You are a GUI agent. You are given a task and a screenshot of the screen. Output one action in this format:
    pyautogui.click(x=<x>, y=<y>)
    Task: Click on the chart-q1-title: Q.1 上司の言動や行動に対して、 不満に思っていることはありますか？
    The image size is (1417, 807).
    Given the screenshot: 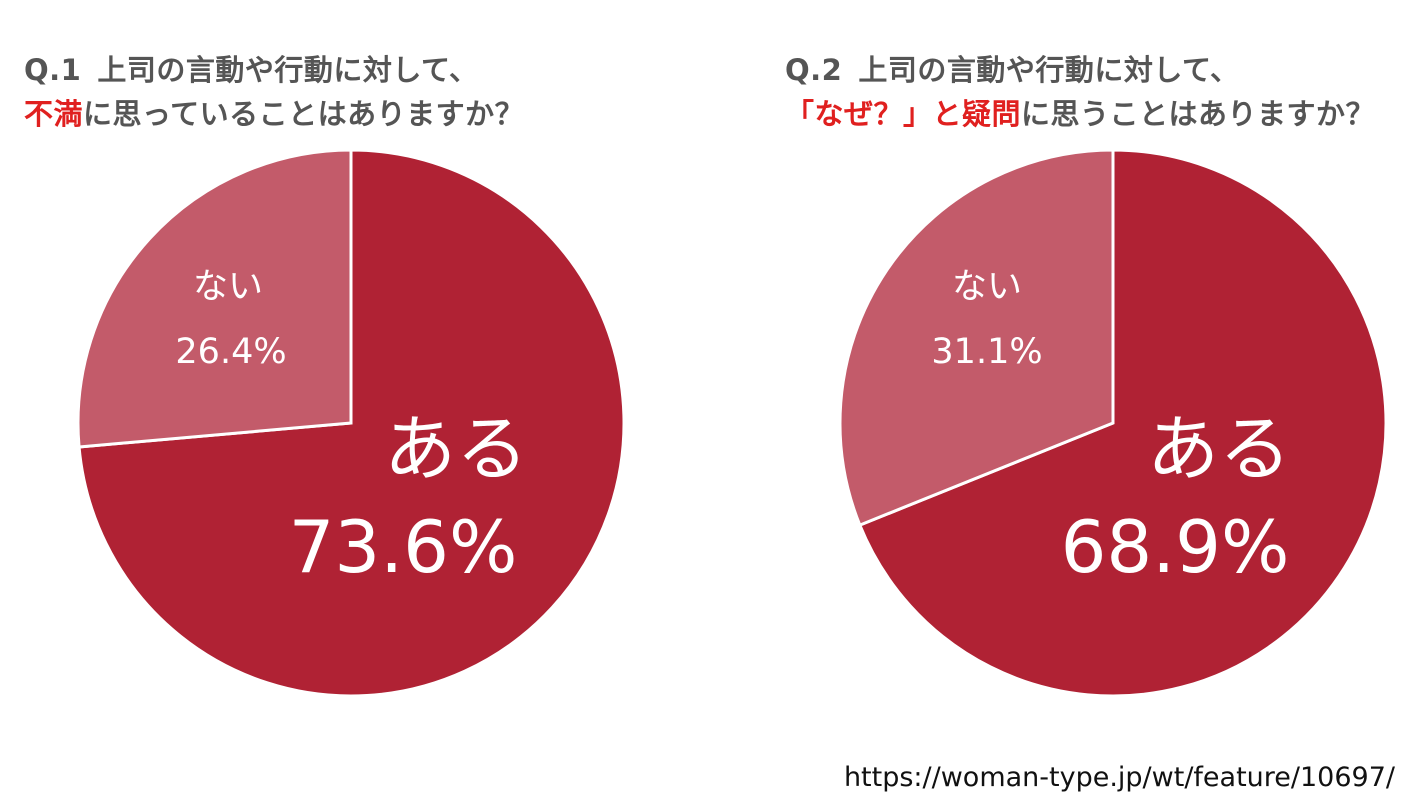 What is the action you would take?
    pyautogui.click(x=274, y=92)
    